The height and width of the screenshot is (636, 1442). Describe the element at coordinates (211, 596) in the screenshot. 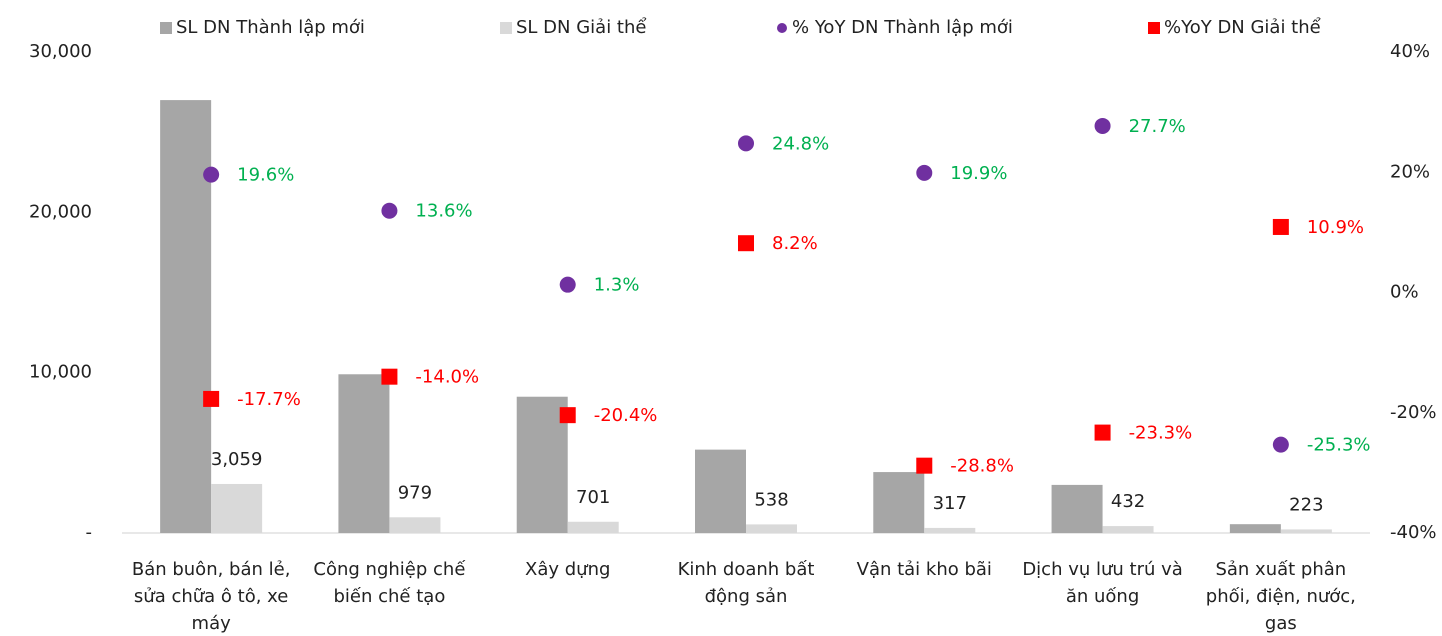

I see `x-tick-label: Bán buôn, bán lẻ, sửa chữa ô tô, xe máy` at that location.